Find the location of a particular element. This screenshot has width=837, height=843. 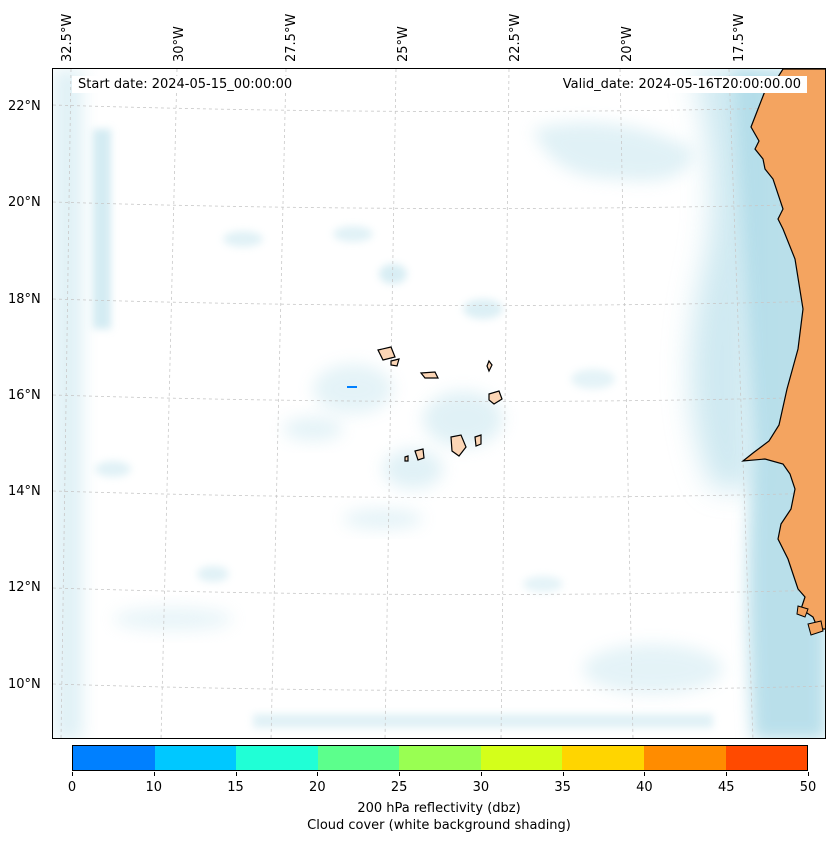

latitude-label: 12°N is located at coordinates (24, 587).